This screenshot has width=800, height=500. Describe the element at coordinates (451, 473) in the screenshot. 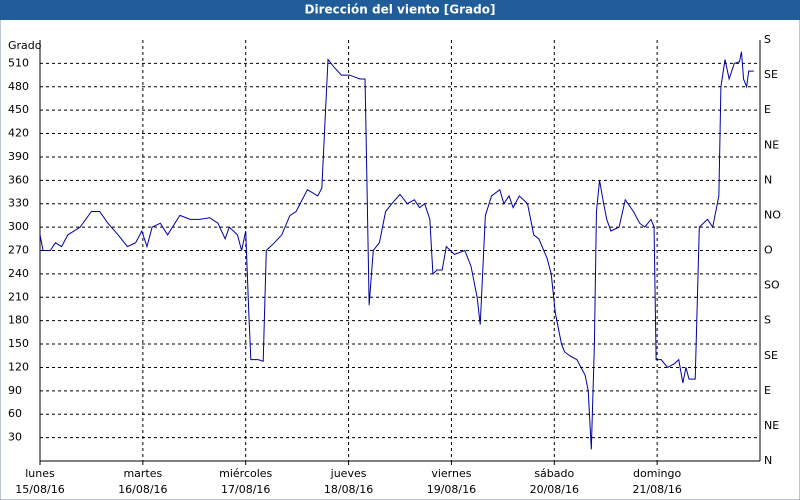

I see `x-tick-label: viernes` at that location.